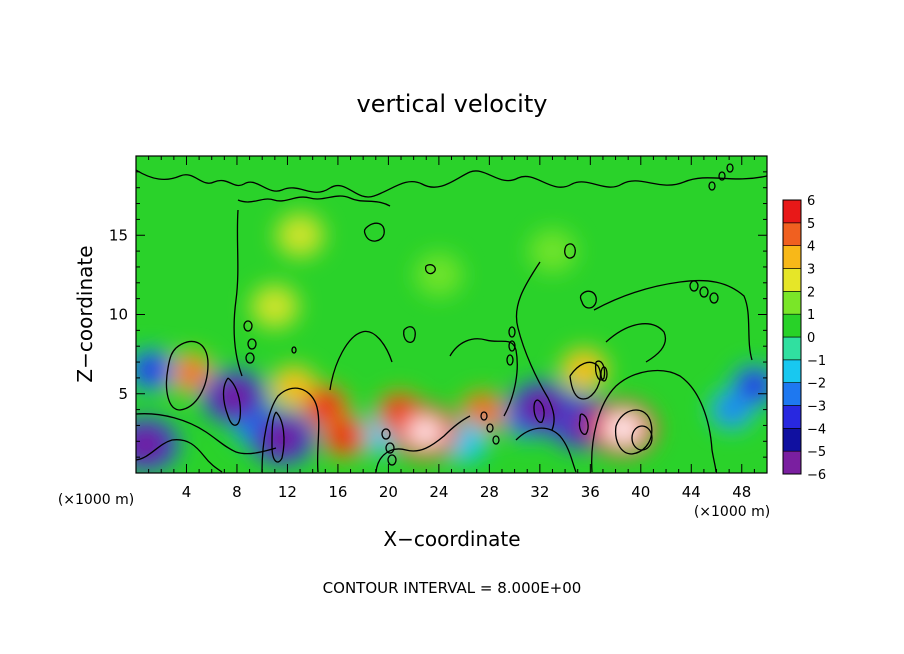 This screenshot has width=904, height=654. I want to click on x-tick-label: 16, so click(337, 492).